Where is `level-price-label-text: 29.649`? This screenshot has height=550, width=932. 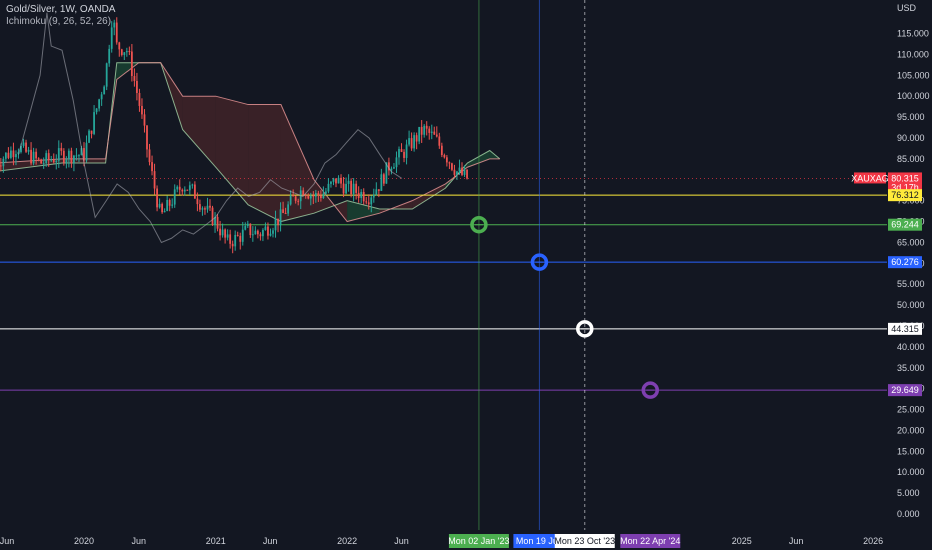 level-price-label-text: 29.649 is located at coordinates (905, 390).